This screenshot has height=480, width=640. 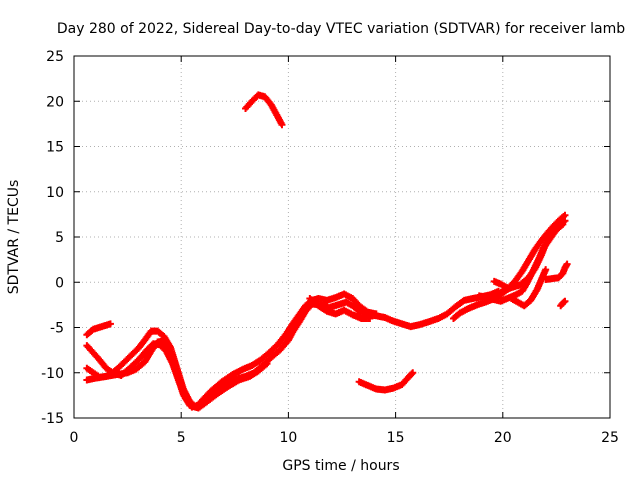 I want to click on y-tick-label: 10, so click(x=55, y=193).